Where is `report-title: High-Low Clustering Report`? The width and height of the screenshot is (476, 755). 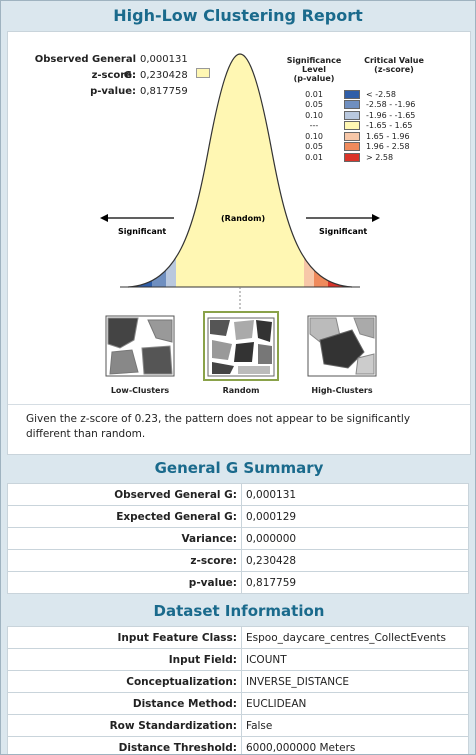 report-title: High-Low Clustering Report is located at coordinates (238, 16).